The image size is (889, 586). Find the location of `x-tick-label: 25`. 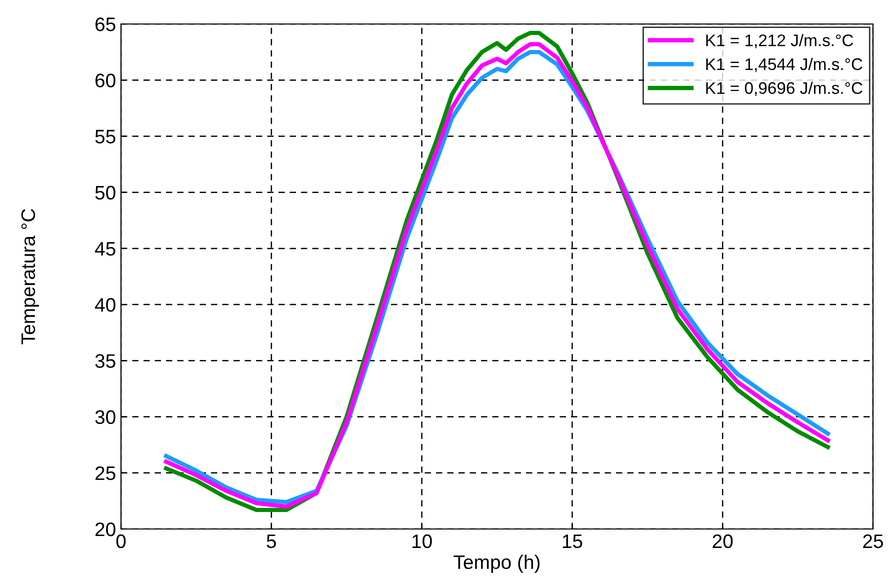

x-tick-label: 25 is located at coordinates (873, 541).